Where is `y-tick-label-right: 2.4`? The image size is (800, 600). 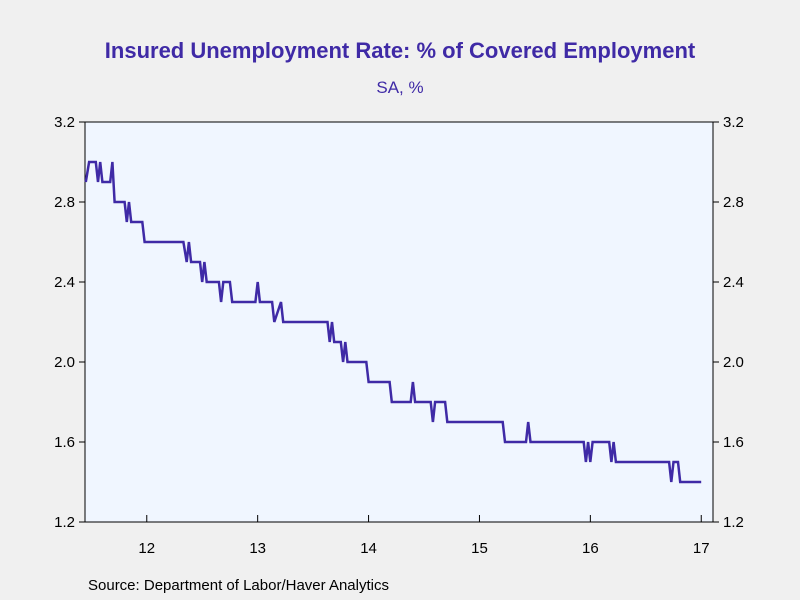
y-tick-label-right: 2.4 is located at coordinates (733, 282).